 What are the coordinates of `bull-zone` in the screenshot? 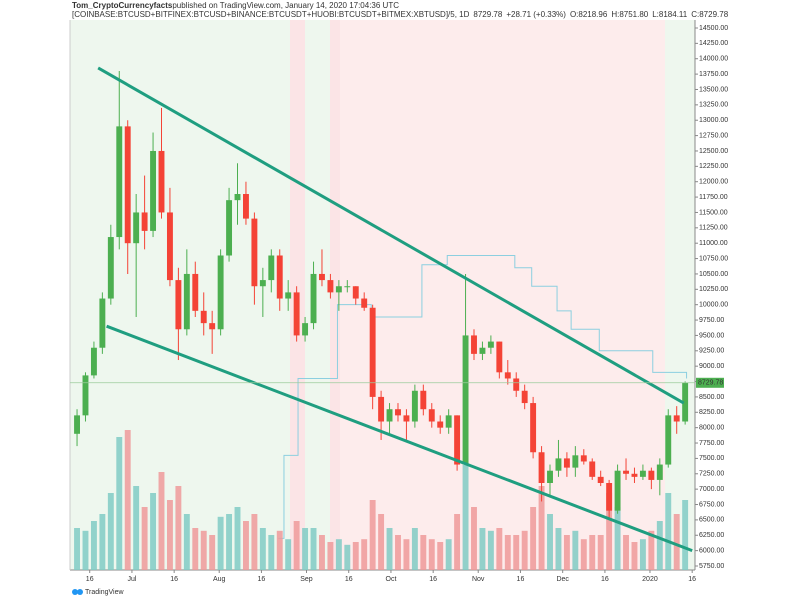 It's located at (317, 295).